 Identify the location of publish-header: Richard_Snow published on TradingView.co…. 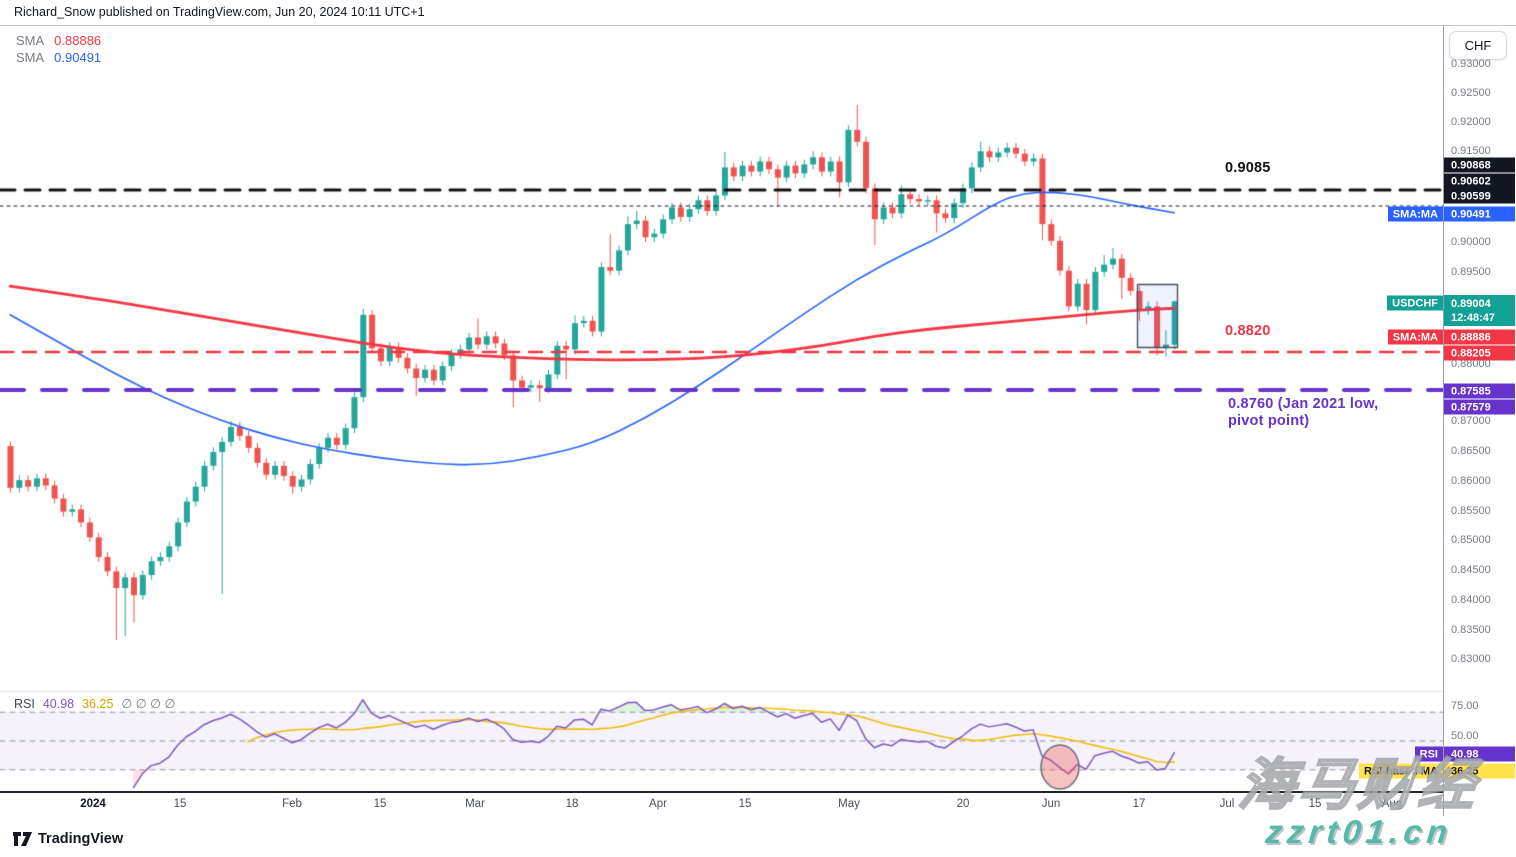
(758, 12).